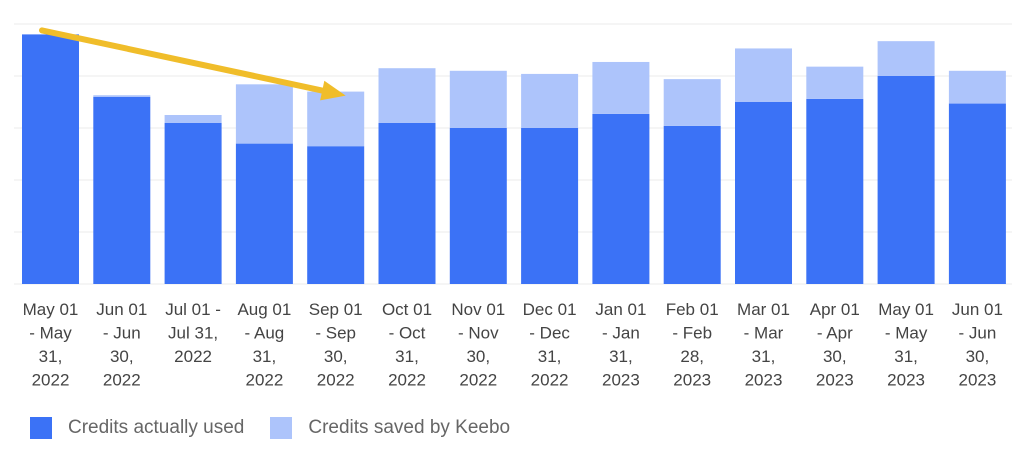 The height and width of the screenshot is (461, 1024). Describe the element at coordinates (409, 427) in the screenshot. I see `legend-label-saved: Credits saved by Keebo` at that location.